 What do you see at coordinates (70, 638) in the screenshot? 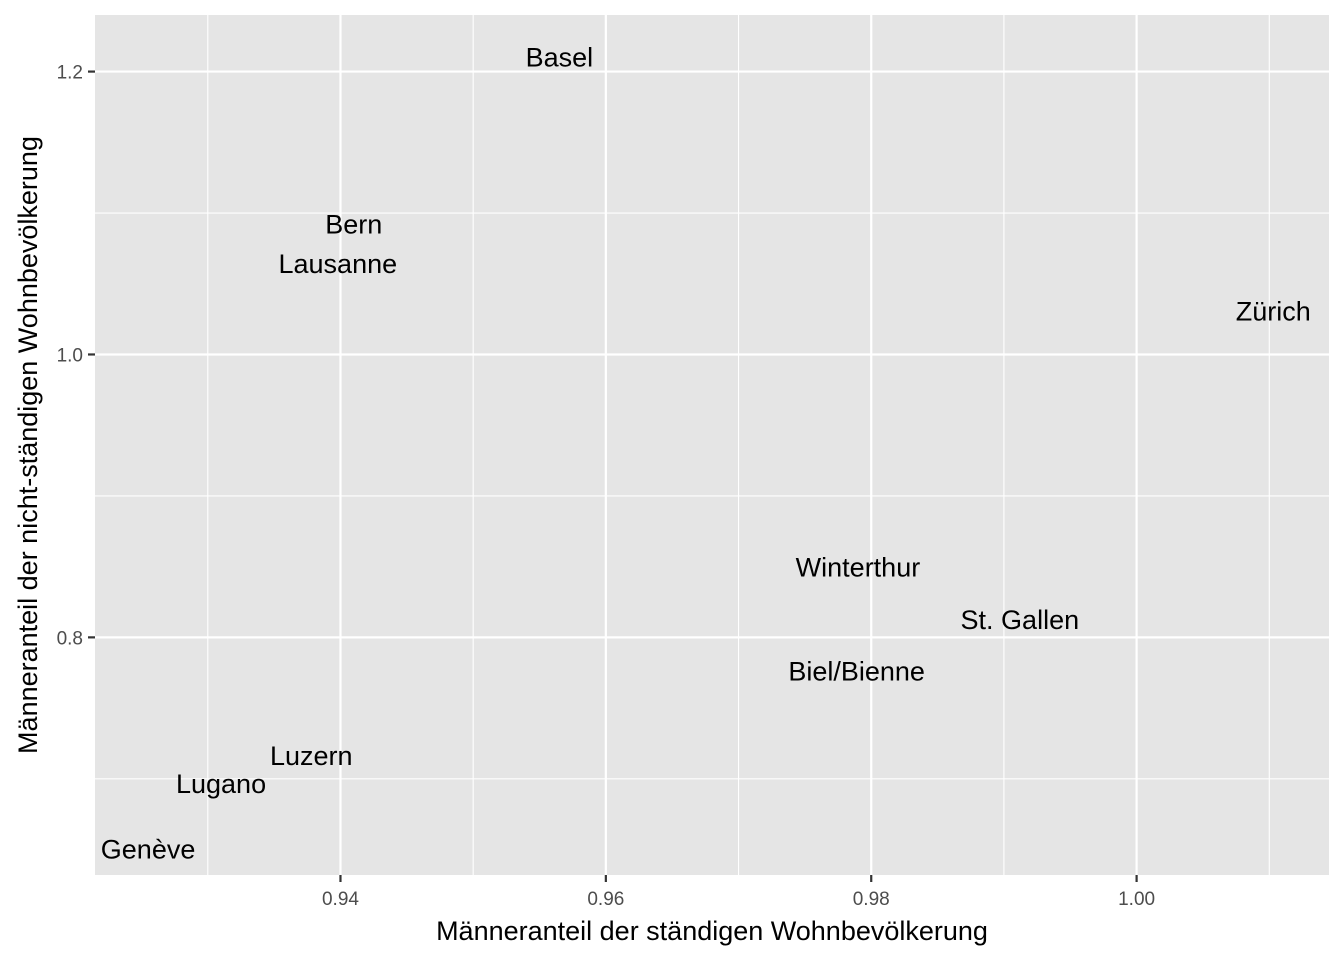
I see `y-tick-label: 0.8` at bounding box center [70, 638].